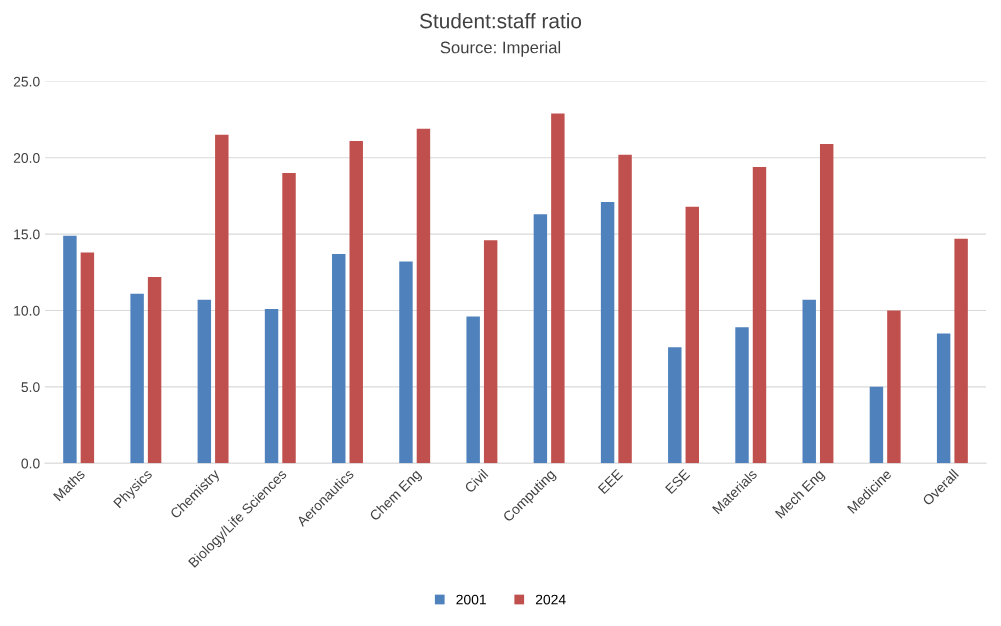 Image resolution: width=1001 pixels, height=626 pixels. I want to click on y-tick-label: 15.0, so click(27, 234).